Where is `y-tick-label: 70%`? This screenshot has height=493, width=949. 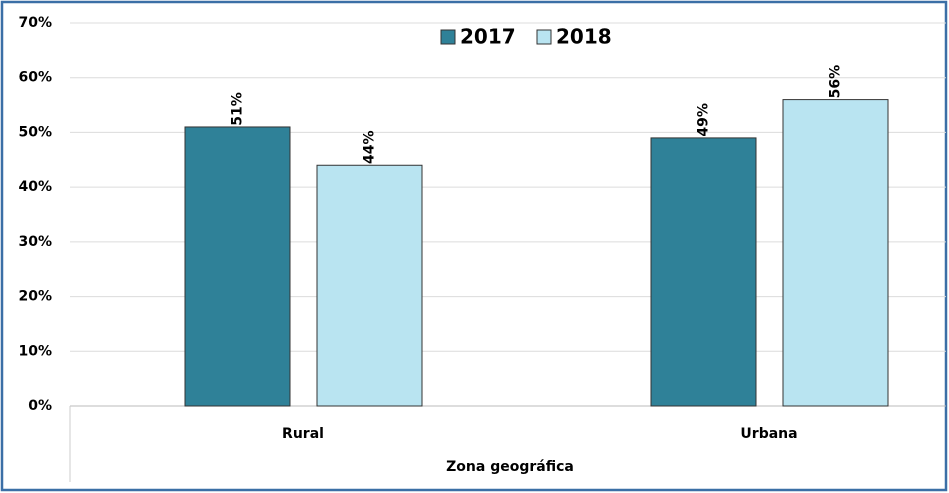 y-tick-label: 70% is located at coordinates (35, 23).